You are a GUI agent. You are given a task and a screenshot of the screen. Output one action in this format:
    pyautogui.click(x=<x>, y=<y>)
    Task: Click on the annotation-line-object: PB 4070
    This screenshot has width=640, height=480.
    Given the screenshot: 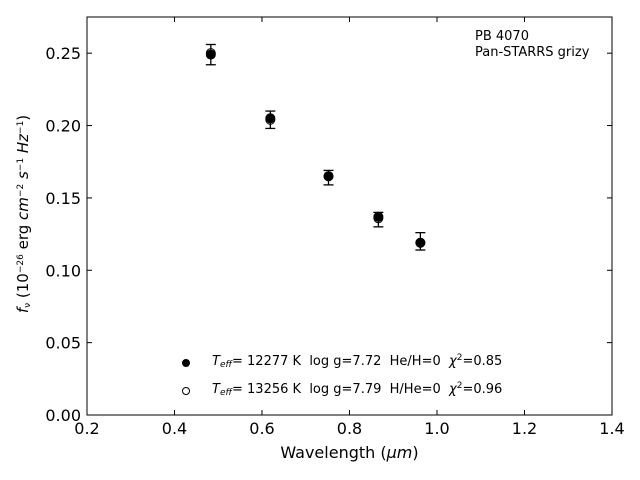 What is the action you would take?
    pyautogui.click(x=502, y=36)
    